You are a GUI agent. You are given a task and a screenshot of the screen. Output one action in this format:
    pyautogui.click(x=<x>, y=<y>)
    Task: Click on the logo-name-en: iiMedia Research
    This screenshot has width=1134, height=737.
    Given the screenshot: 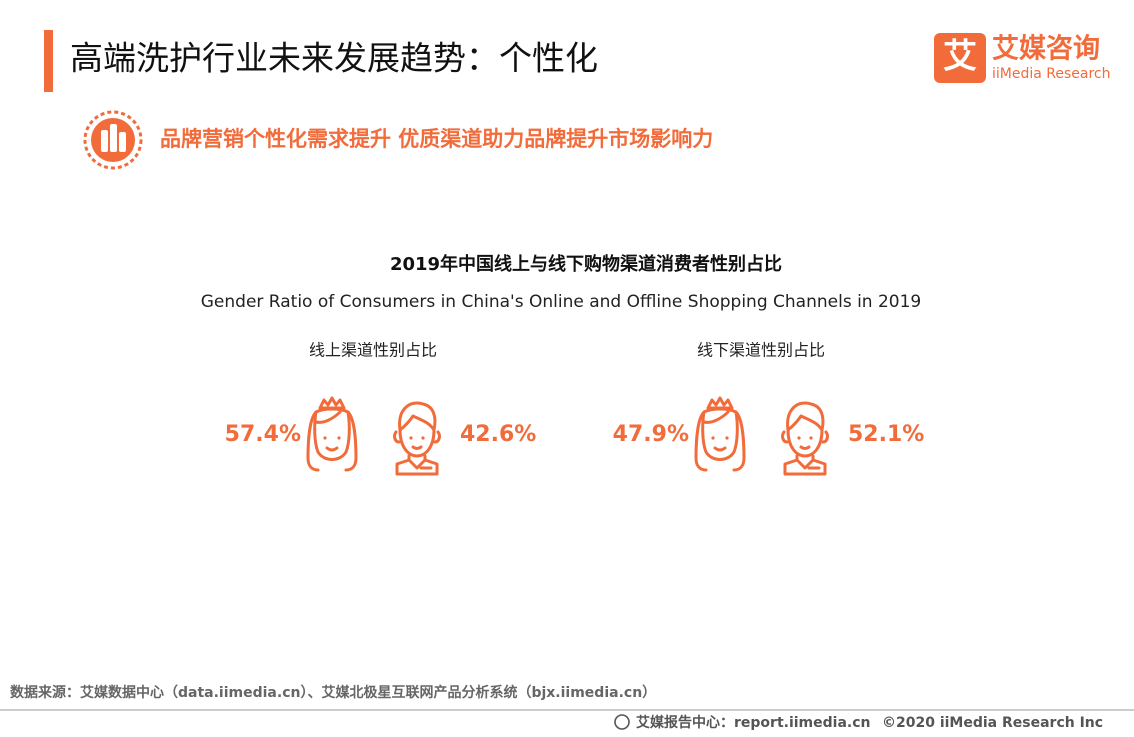 What is the action you would take?
    pyautogui.click(x=1051, y=74)
    